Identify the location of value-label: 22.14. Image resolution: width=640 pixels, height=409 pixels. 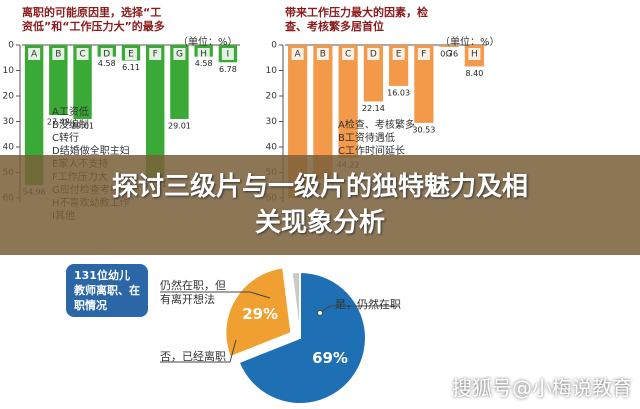
(373, 108).